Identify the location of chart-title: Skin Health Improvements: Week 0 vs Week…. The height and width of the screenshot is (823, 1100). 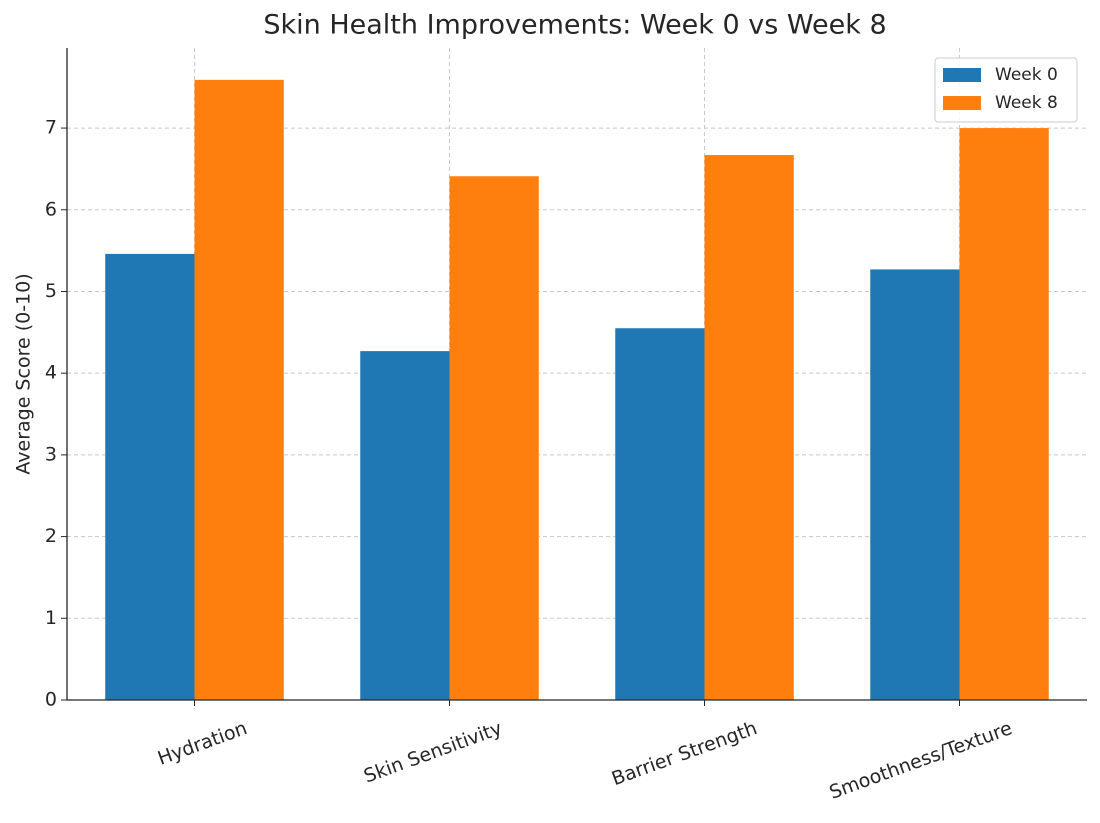
(574, 25).